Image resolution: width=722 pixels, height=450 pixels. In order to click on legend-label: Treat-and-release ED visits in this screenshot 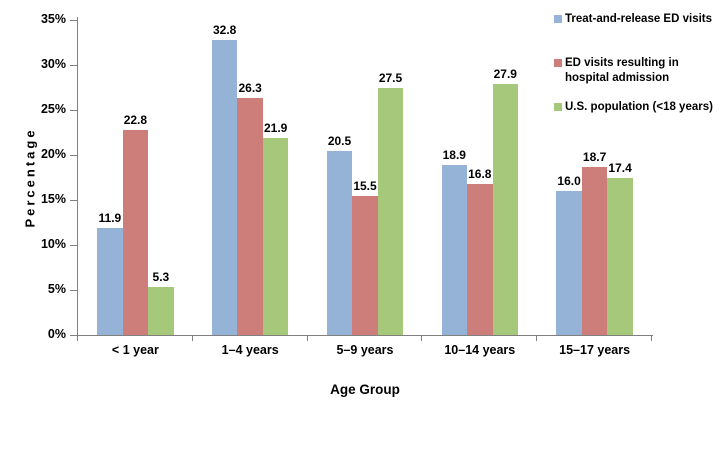, I will do `click(639, 19)`.